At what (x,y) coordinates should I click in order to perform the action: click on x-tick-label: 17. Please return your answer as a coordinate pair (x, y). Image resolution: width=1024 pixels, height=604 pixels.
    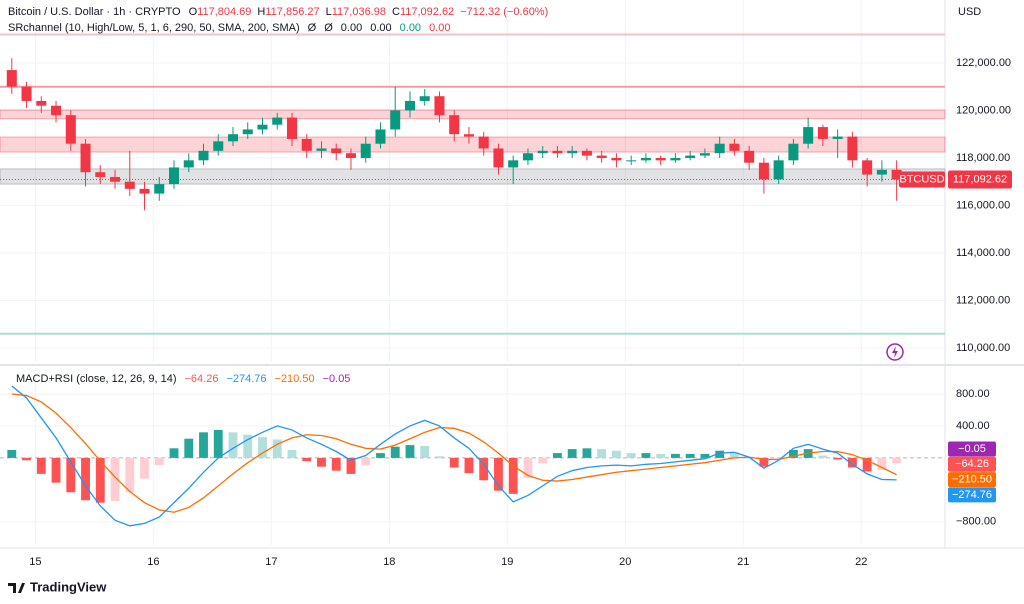
    Looking at the image, I should click on (271, 562).